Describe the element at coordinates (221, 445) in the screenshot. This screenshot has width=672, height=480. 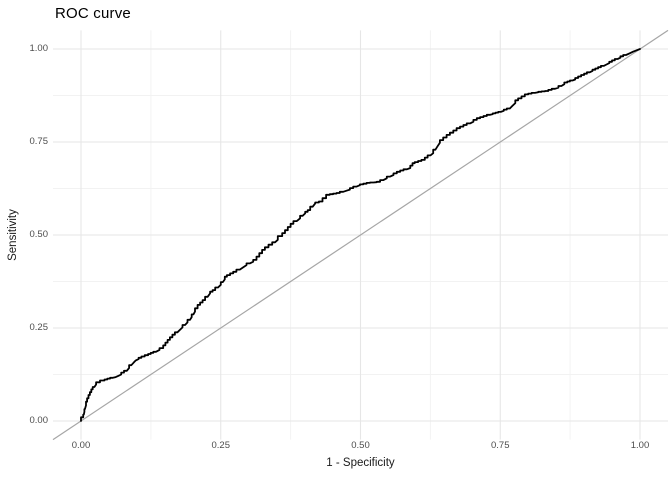
I see `x-tick-label: 0.25` at that location.